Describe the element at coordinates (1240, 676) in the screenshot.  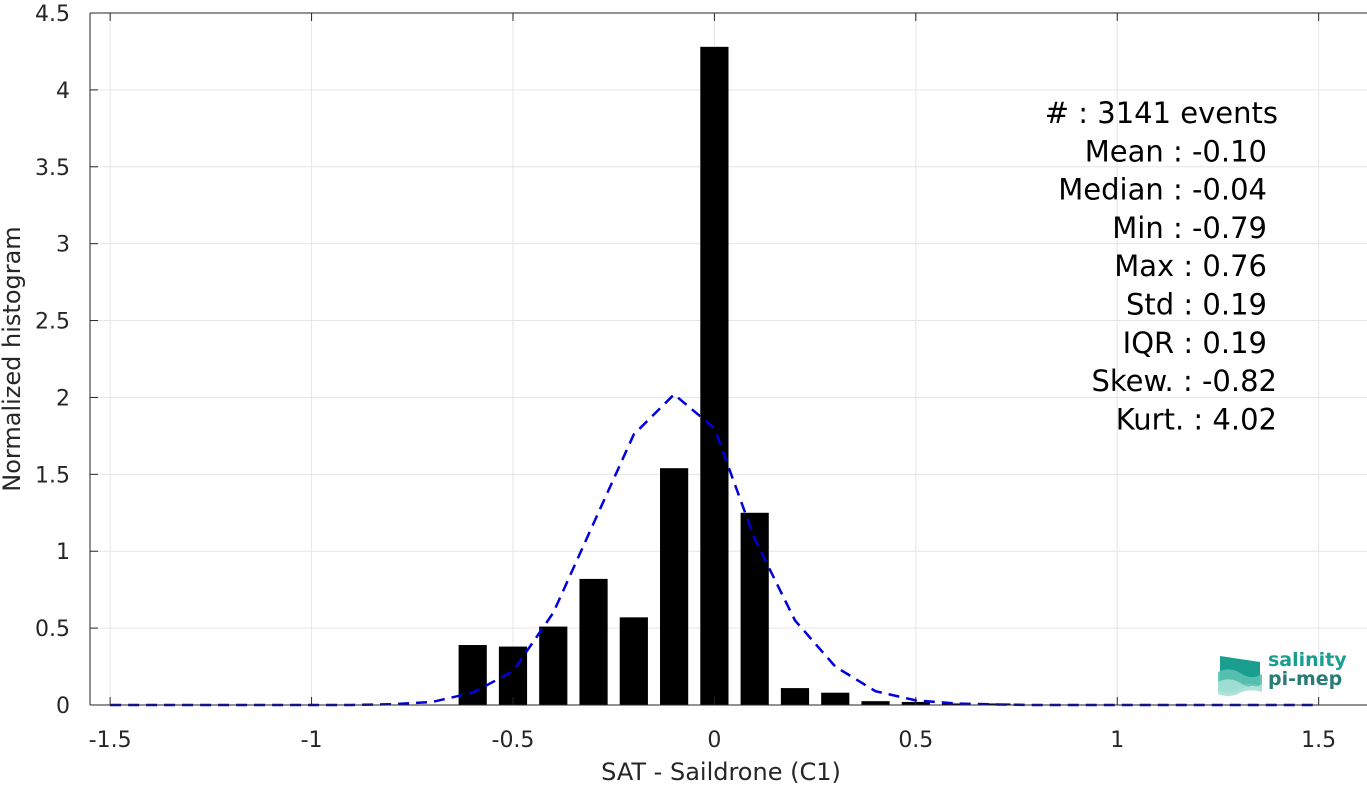
I see `waves-logo-icon` at that location.